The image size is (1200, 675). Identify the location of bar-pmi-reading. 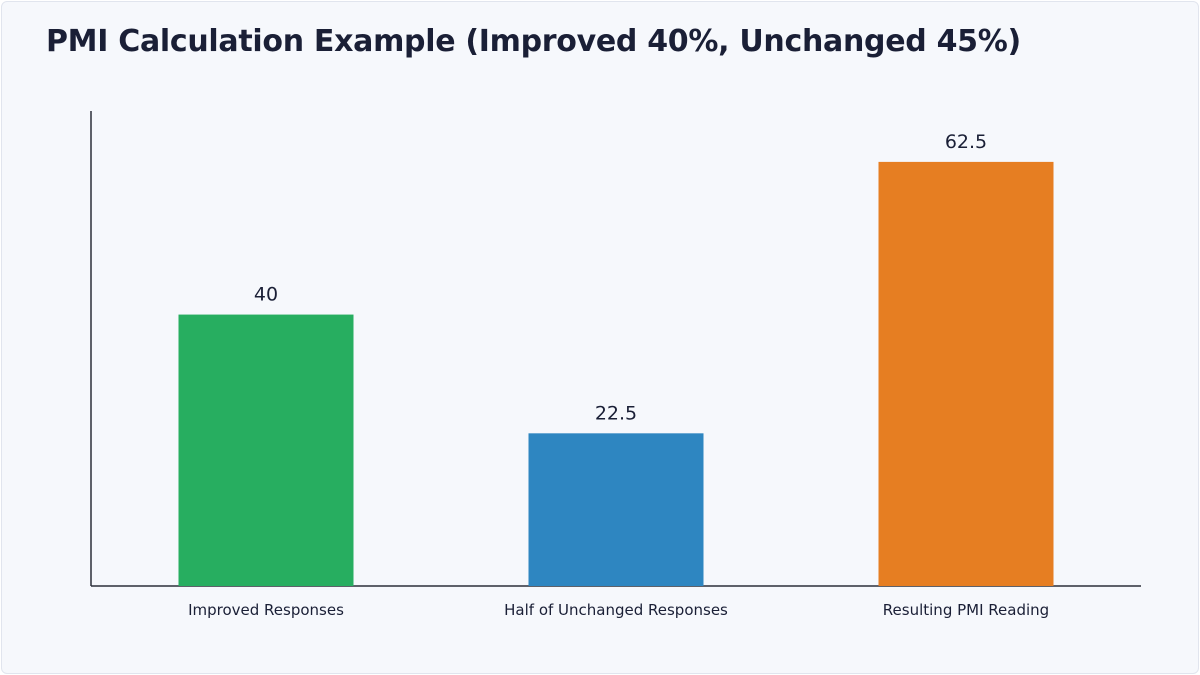
(966, 373).